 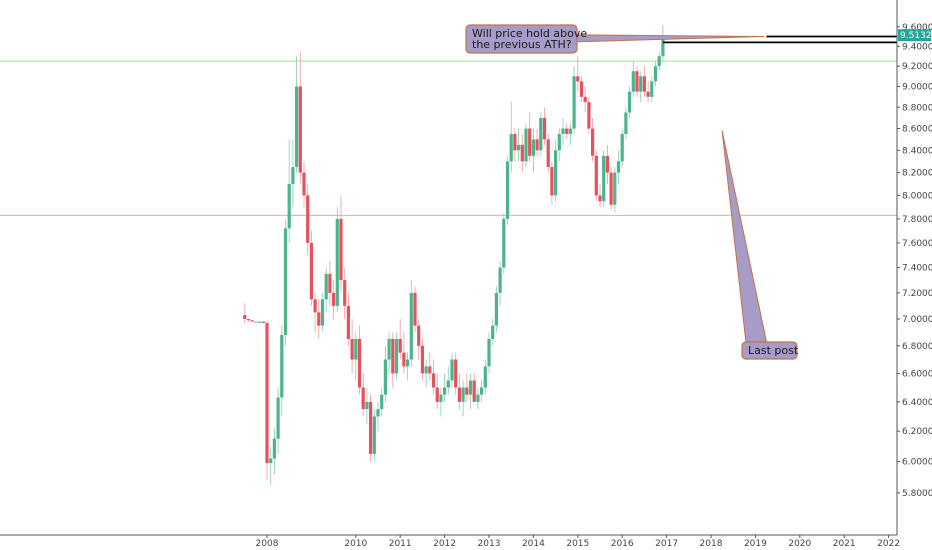 I want to click on callout-last-post: Last post, so click(x=760, y=245).